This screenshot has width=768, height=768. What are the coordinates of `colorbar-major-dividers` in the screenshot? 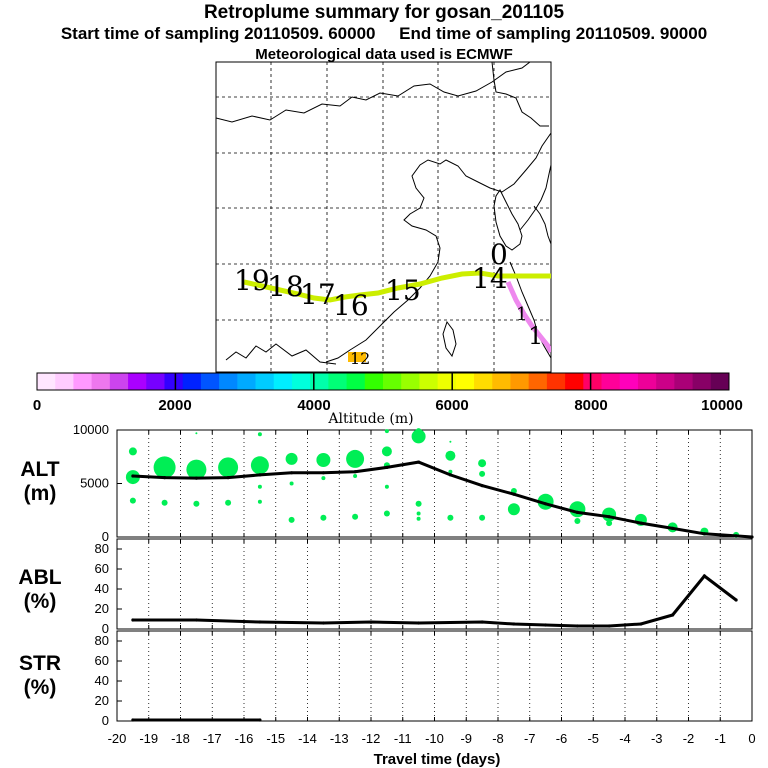 It's located at (383, 381).